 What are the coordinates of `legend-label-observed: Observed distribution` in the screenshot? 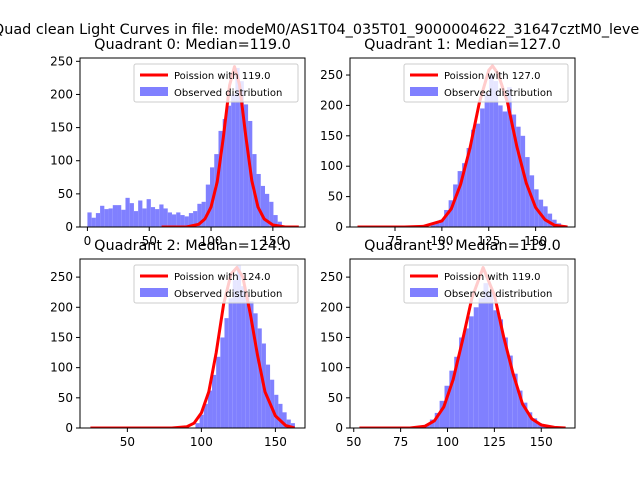 It's located at (228, 294).